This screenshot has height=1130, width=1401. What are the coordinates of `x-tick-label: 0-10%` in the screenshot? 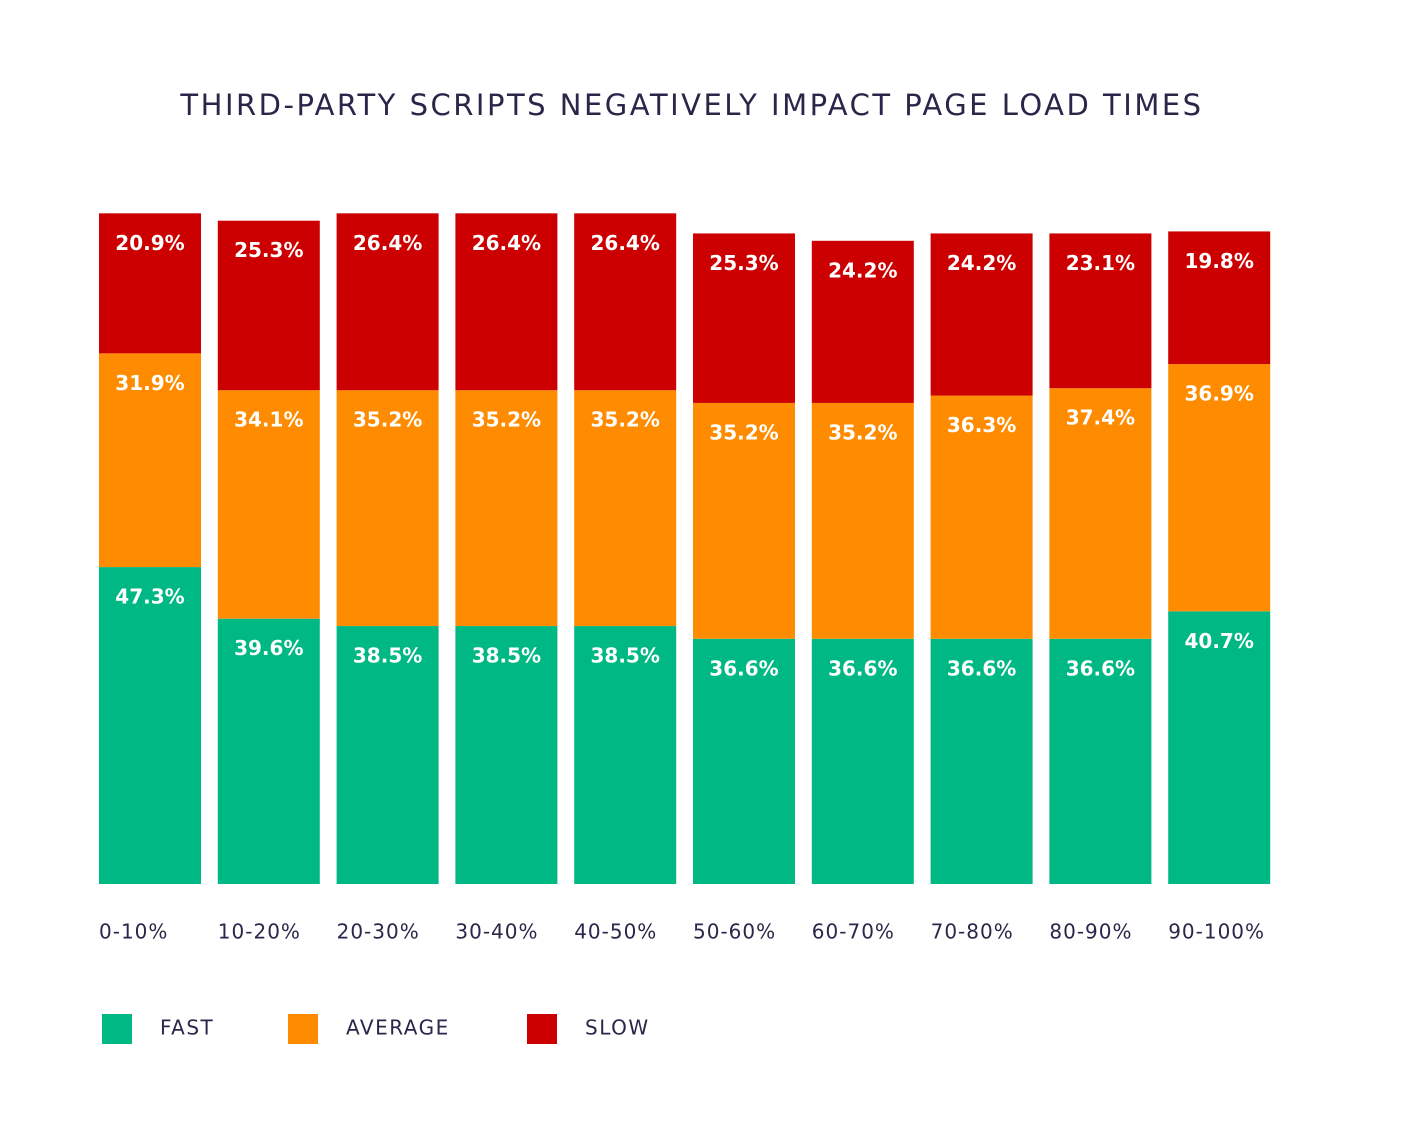 It's located at (133, 932).